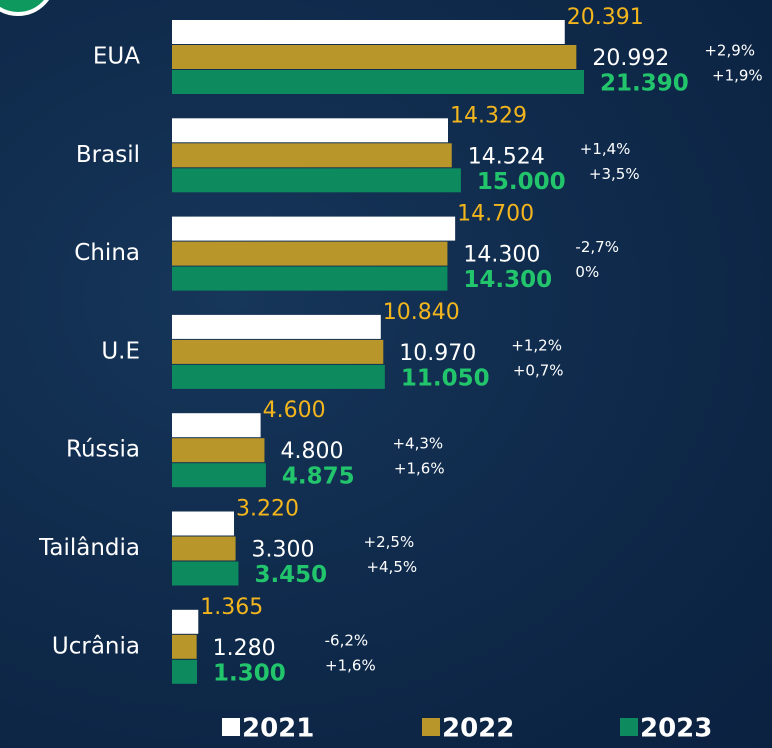 The image size is (772, 748). I want to click on value-label: 4.875, so click(318, 477).